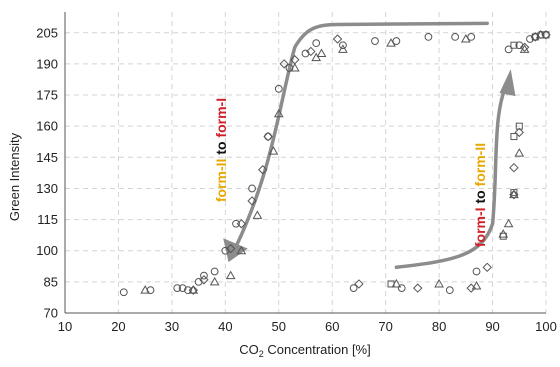  Describe the element at coordinates (47, 32) in the screenshot. I see `y-tick-label: 205` at that location.